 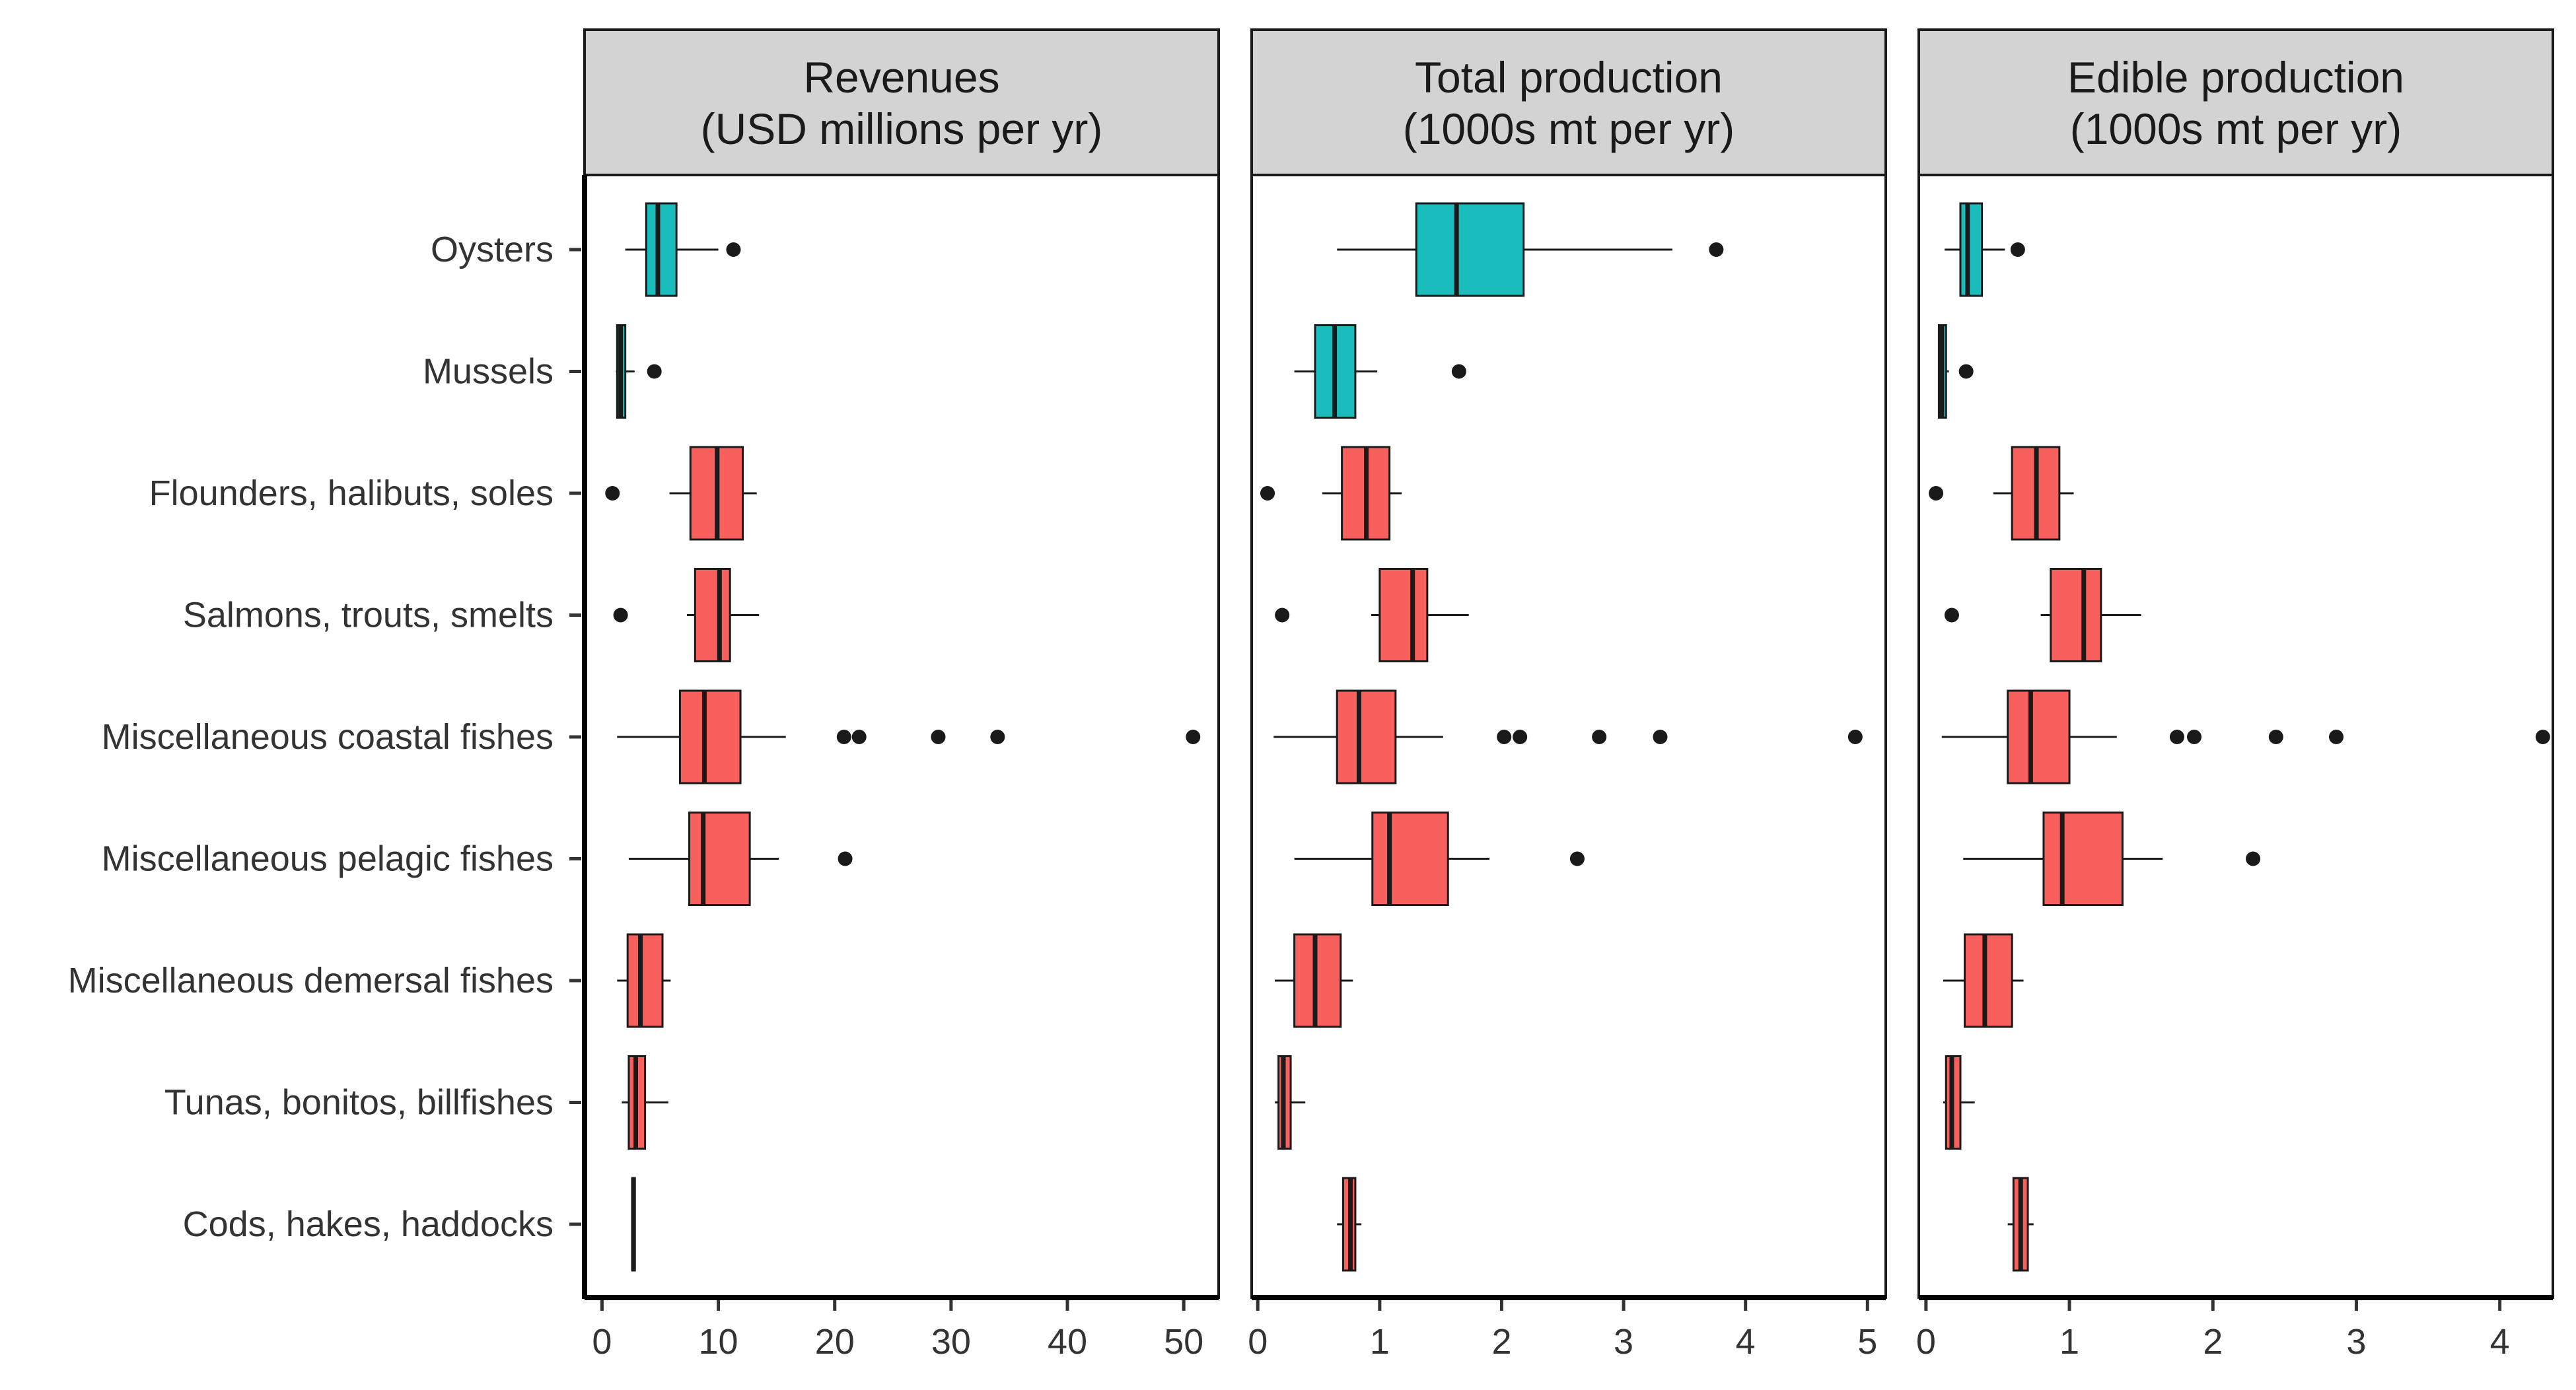 I want to click on x-tick-label: 40, so click(x=1067, y=1342).